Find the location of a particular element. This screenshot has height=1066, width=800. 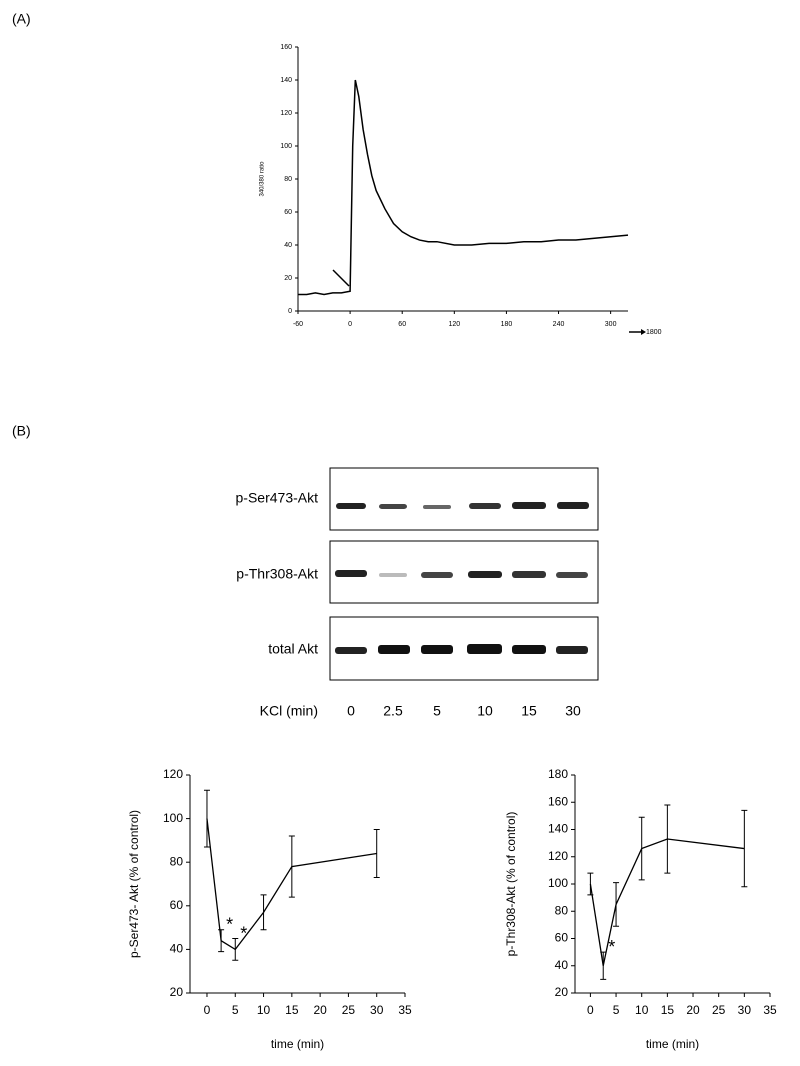

panel-label: (A) is located at coordinates (21, 19).